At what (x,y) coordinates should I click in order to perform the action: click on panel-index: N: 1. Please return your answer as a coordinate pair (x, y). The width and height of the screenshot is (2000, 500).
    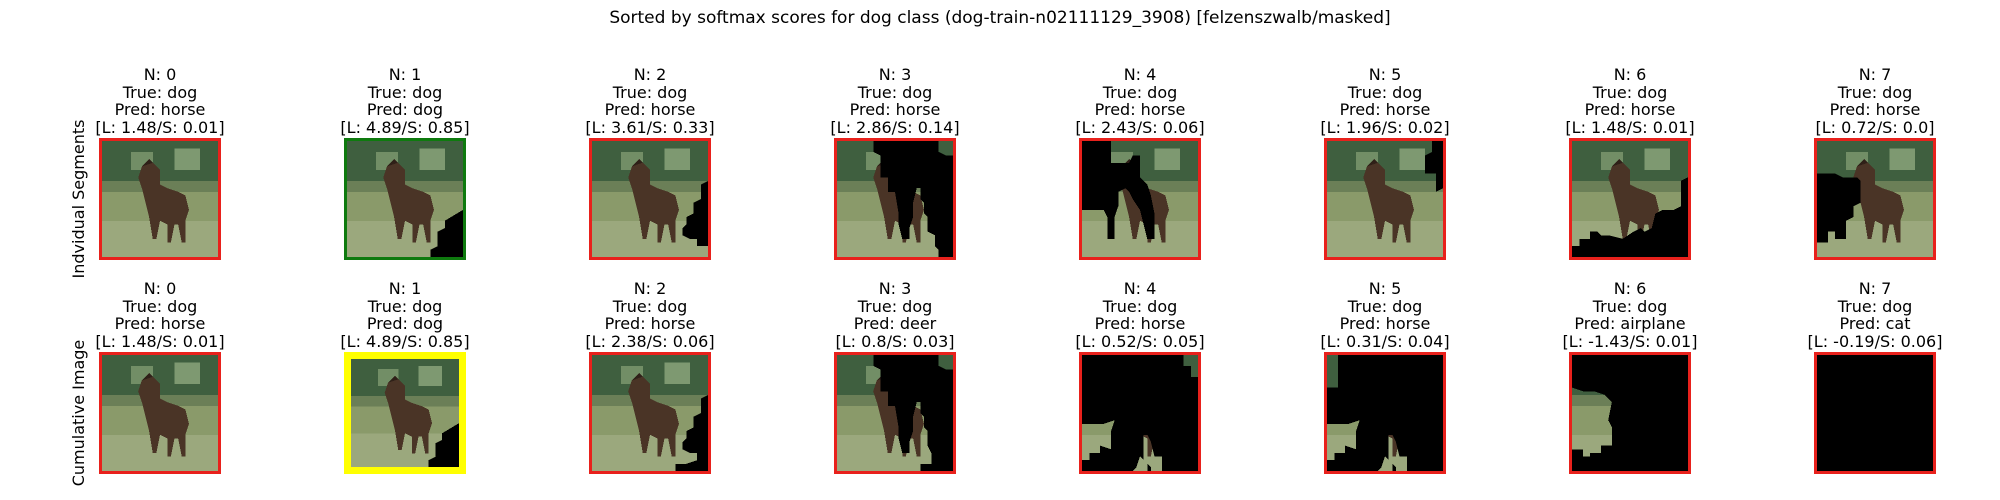
    Looking at the image, I should click on (405, 288).